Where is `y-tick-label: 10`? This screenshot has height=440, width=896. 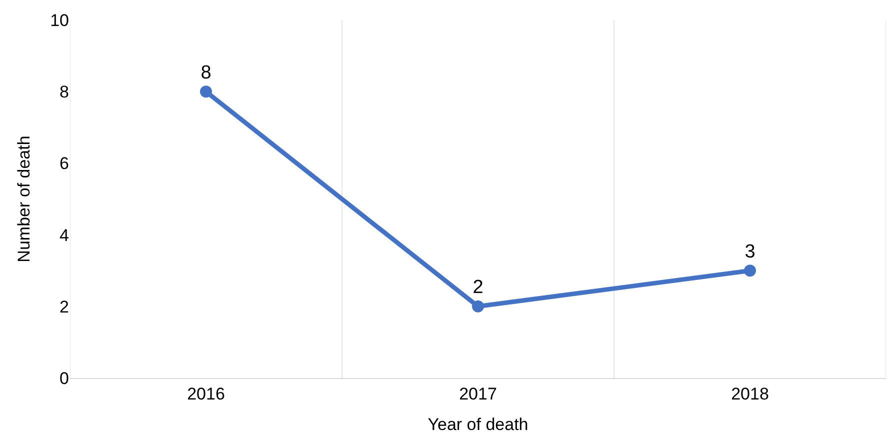
y-tick-label: 10 is located at coordinates (59, 20).